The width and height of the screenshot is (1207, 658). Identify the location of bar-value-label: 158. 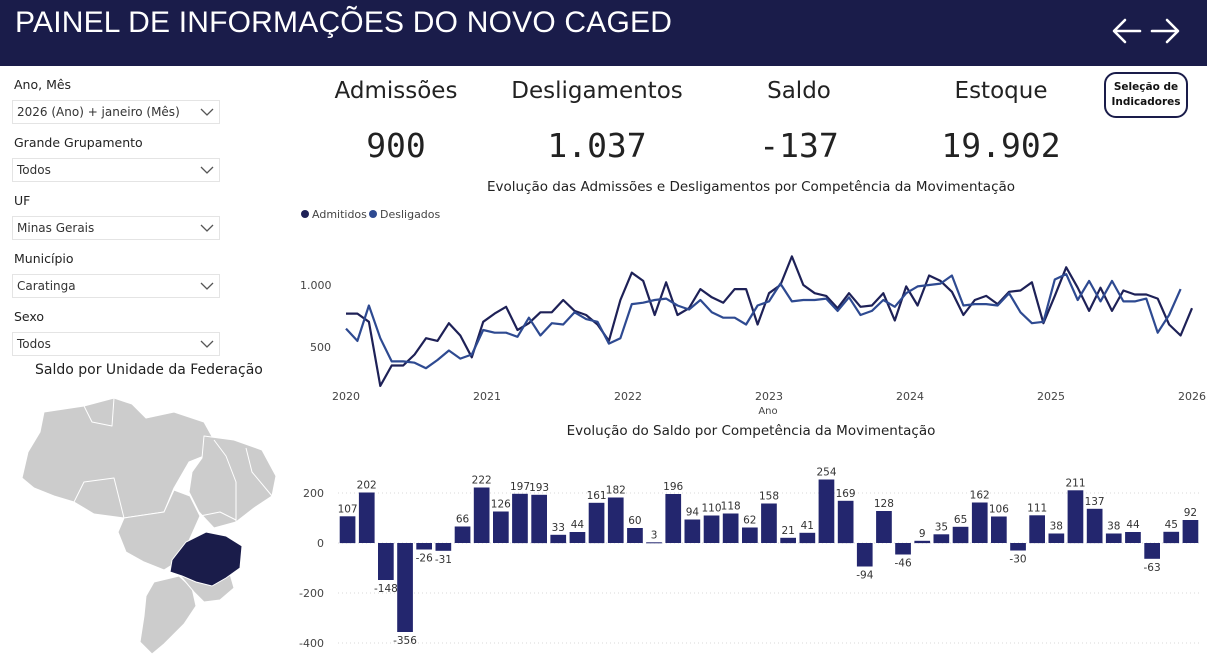
(769, 497).